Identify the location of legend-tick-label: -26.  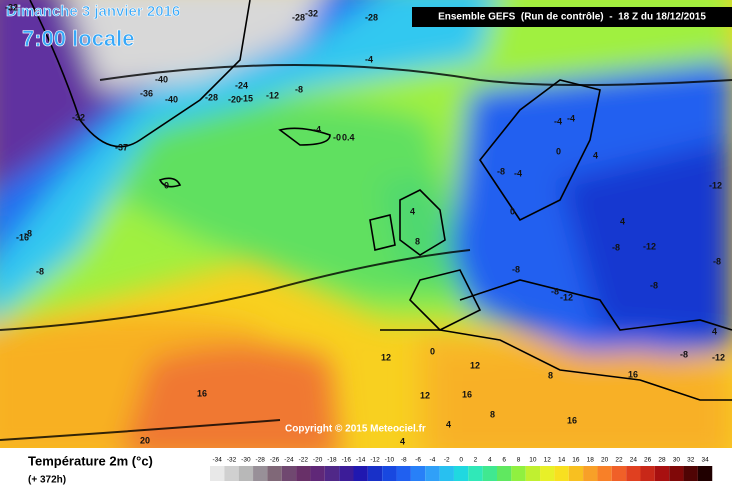
(275, 460).